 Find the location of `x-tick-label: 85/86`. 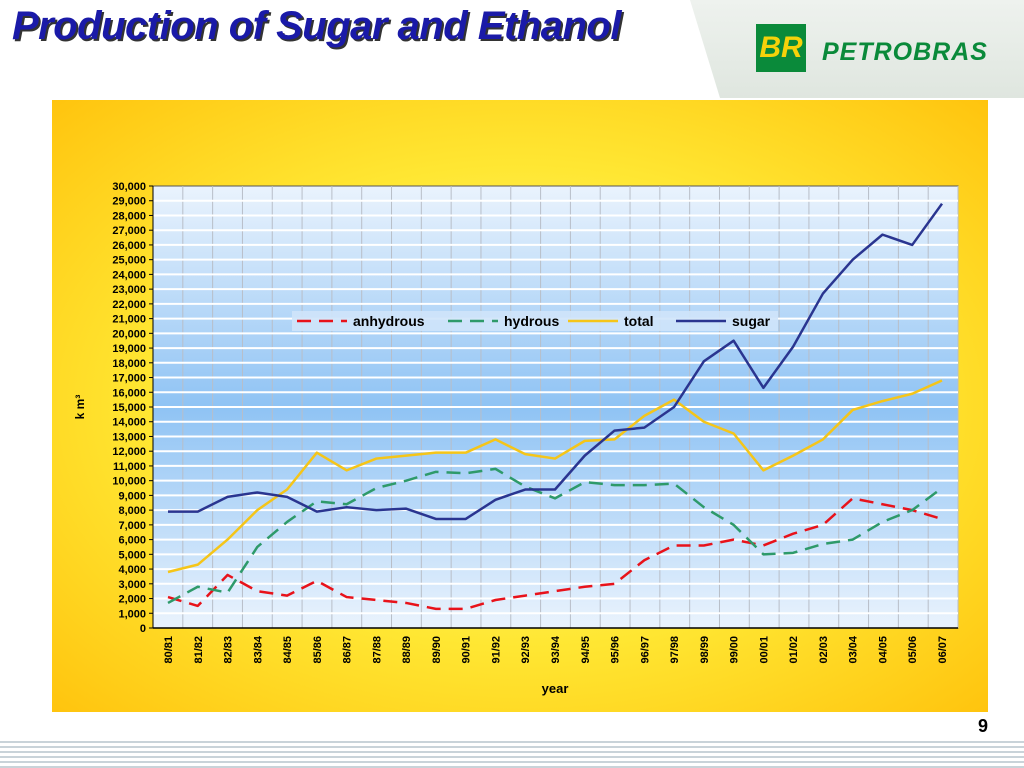

x-tick-label: 85/86 is located at coordinates (318, 650).